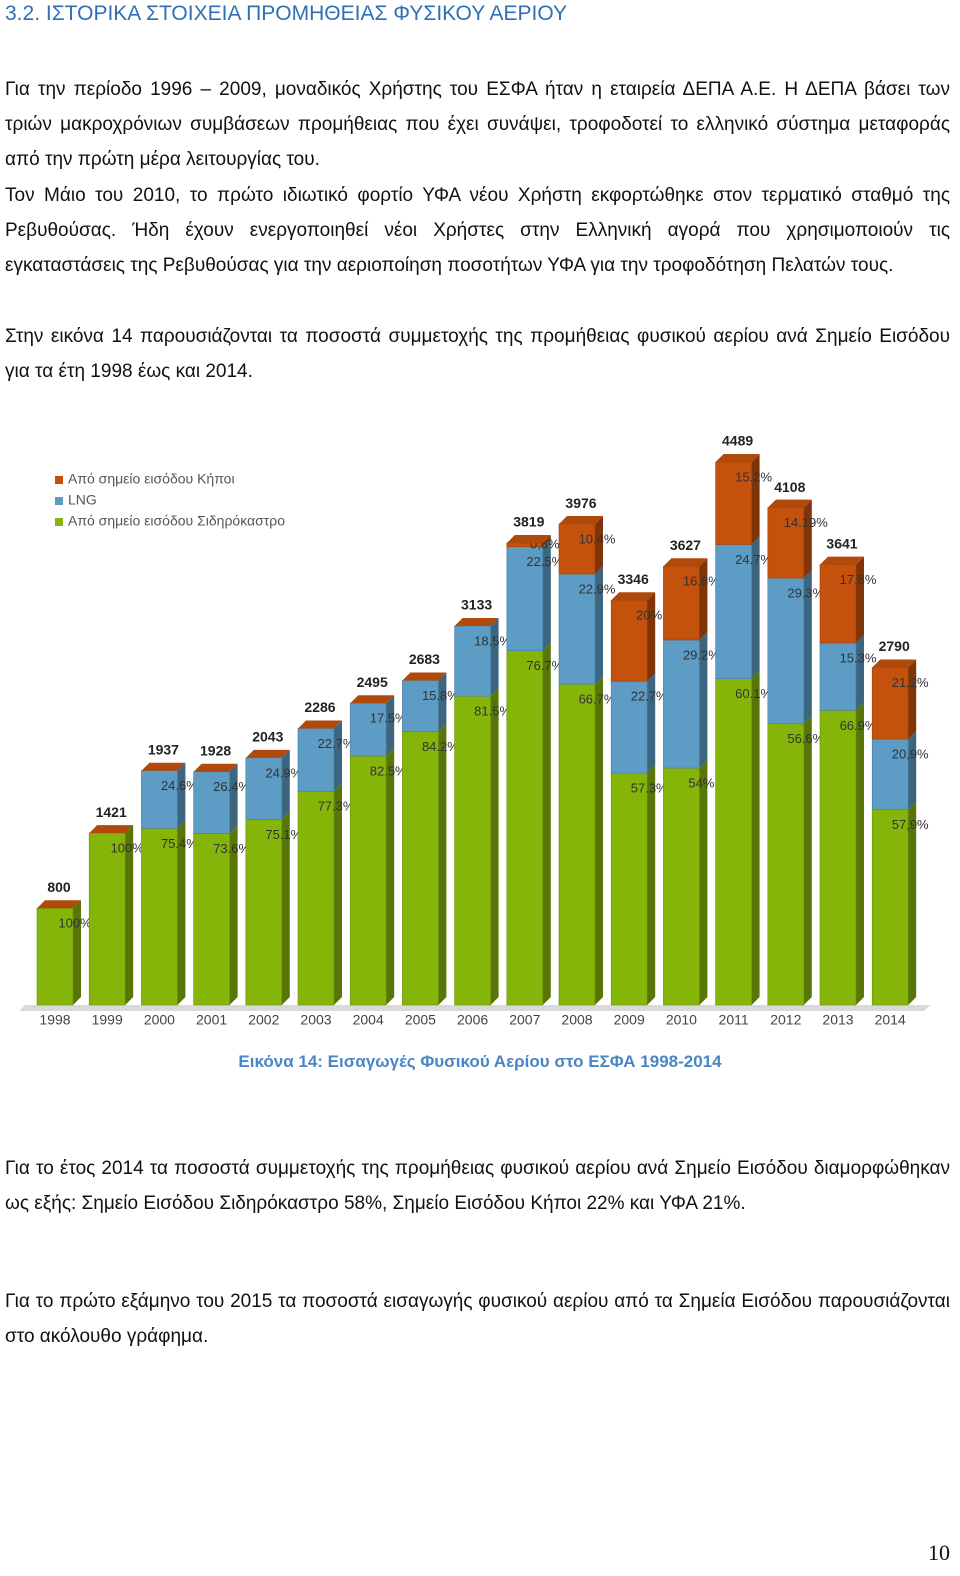  What do you see at coordinates (420, 1020) in the screenshot?
I see `x-tick-label: 2005` at bounding box center [420, 1020].